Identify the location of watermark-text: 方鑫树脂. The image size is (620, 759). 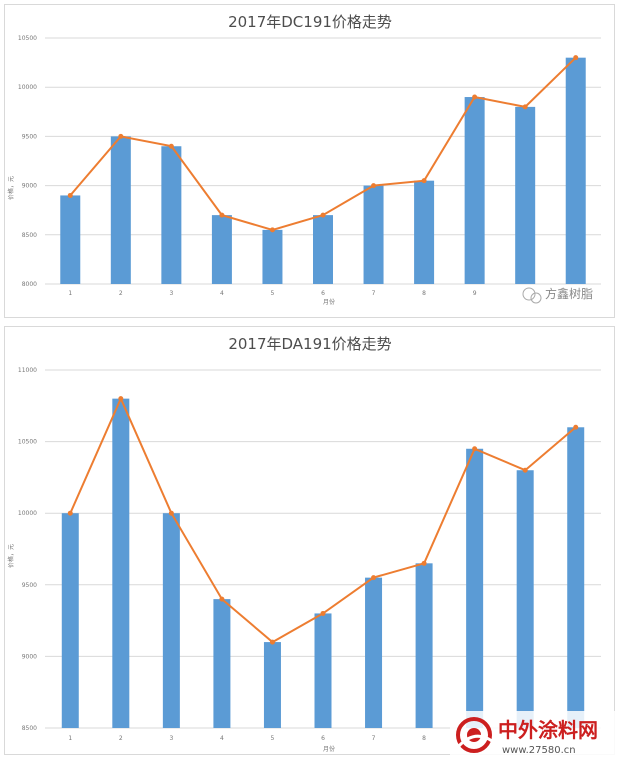
(569, 293).